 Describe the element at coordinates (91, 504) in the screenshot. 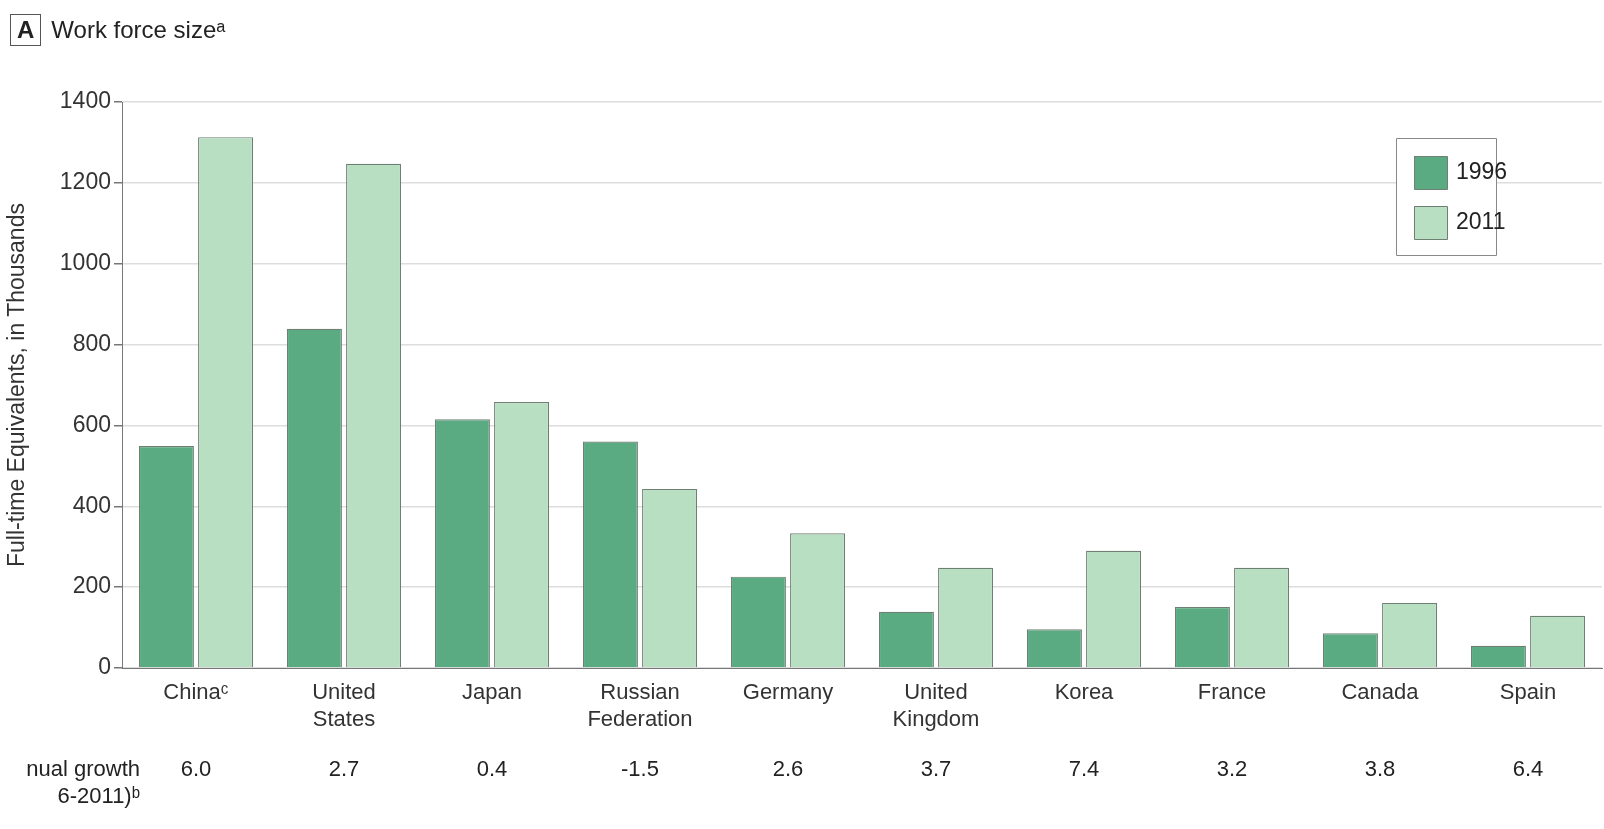

I see `y-tick-label: 400` at that location.